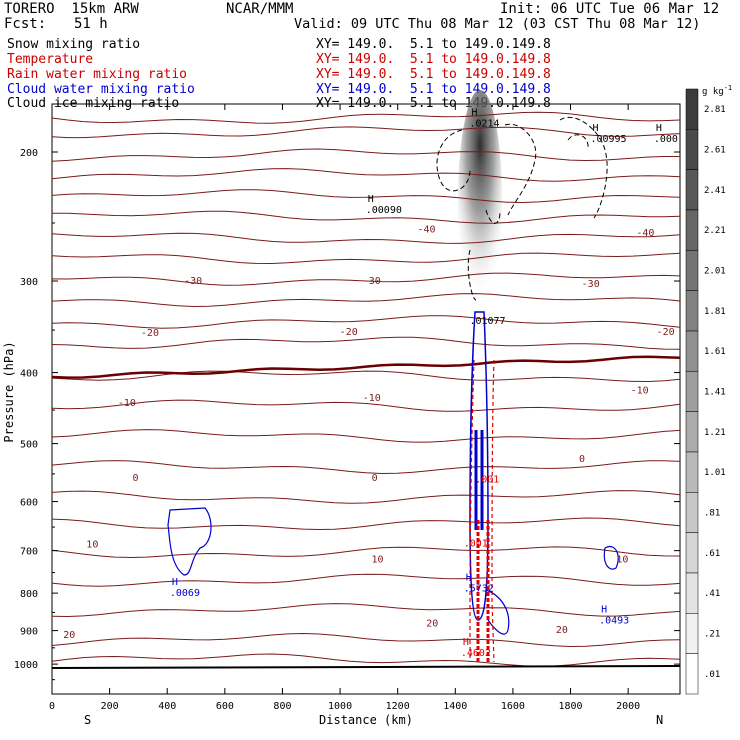 The width and height of the screenshot is (740, 740). Describe the element at coordinates (260, 9) in the screenshot. I see `org-label: NCAR/MMM` at that location.